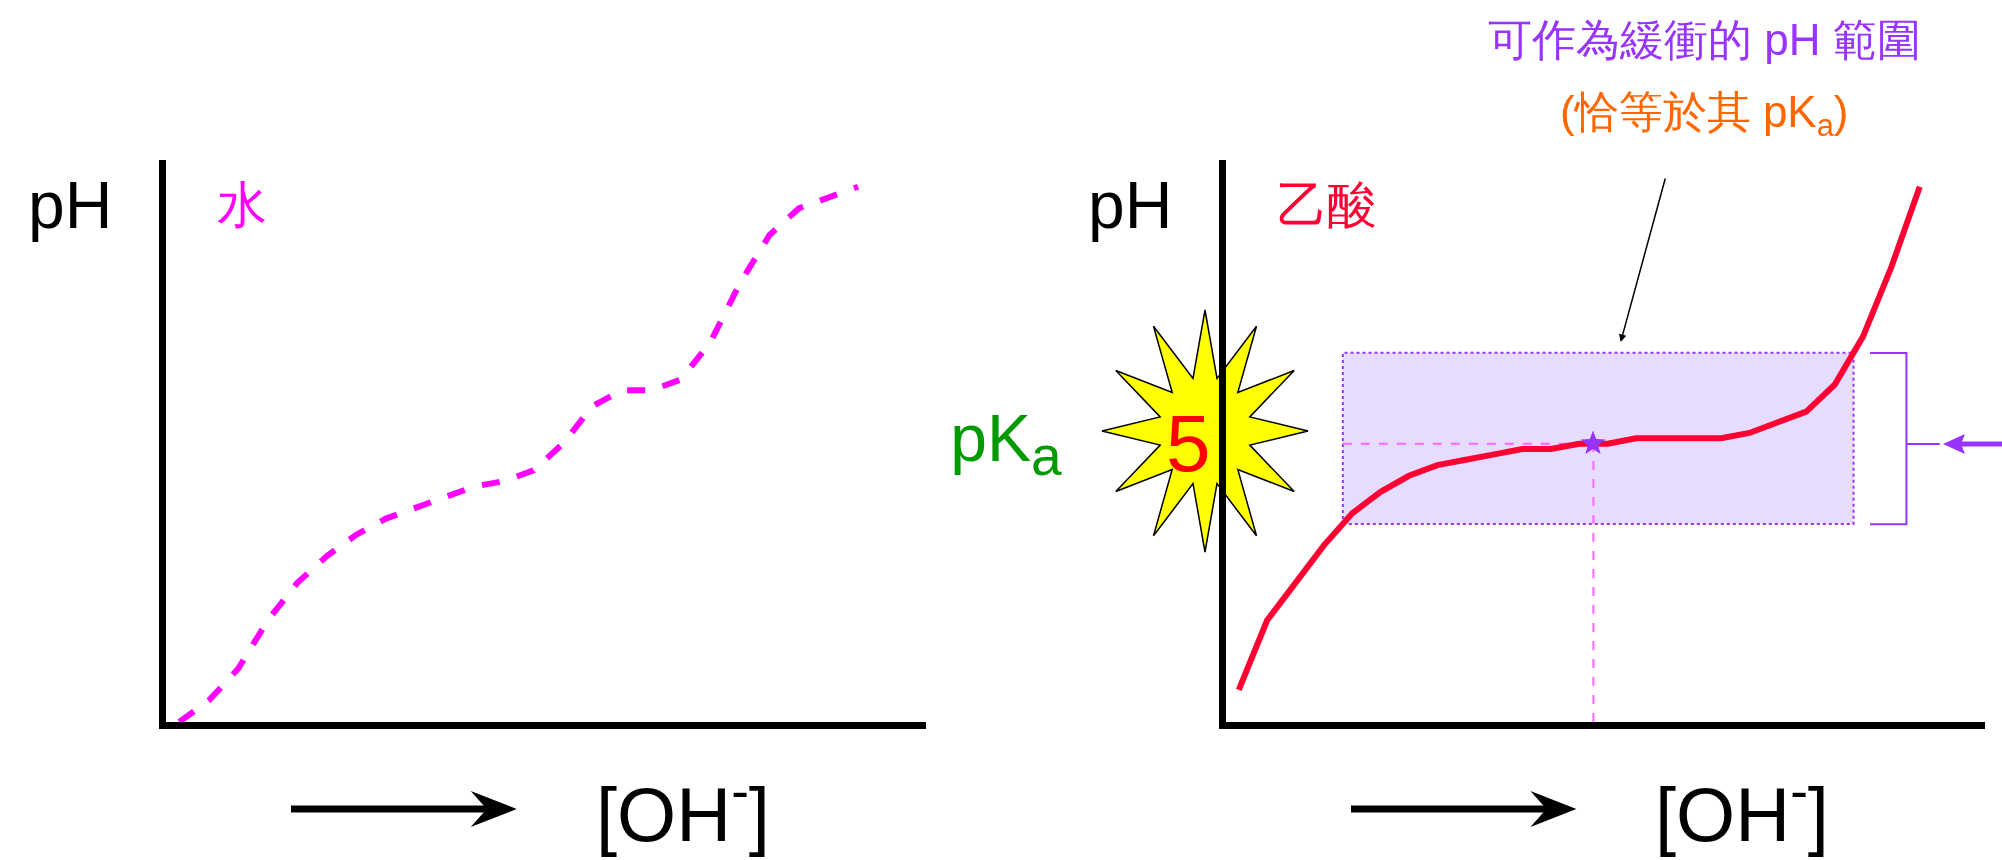  What do you see at coordinates (1704, 115) in the screenshot?
I see `text: (恰等於其 pK$_{a}$)` at bounding box center [1704, 115].